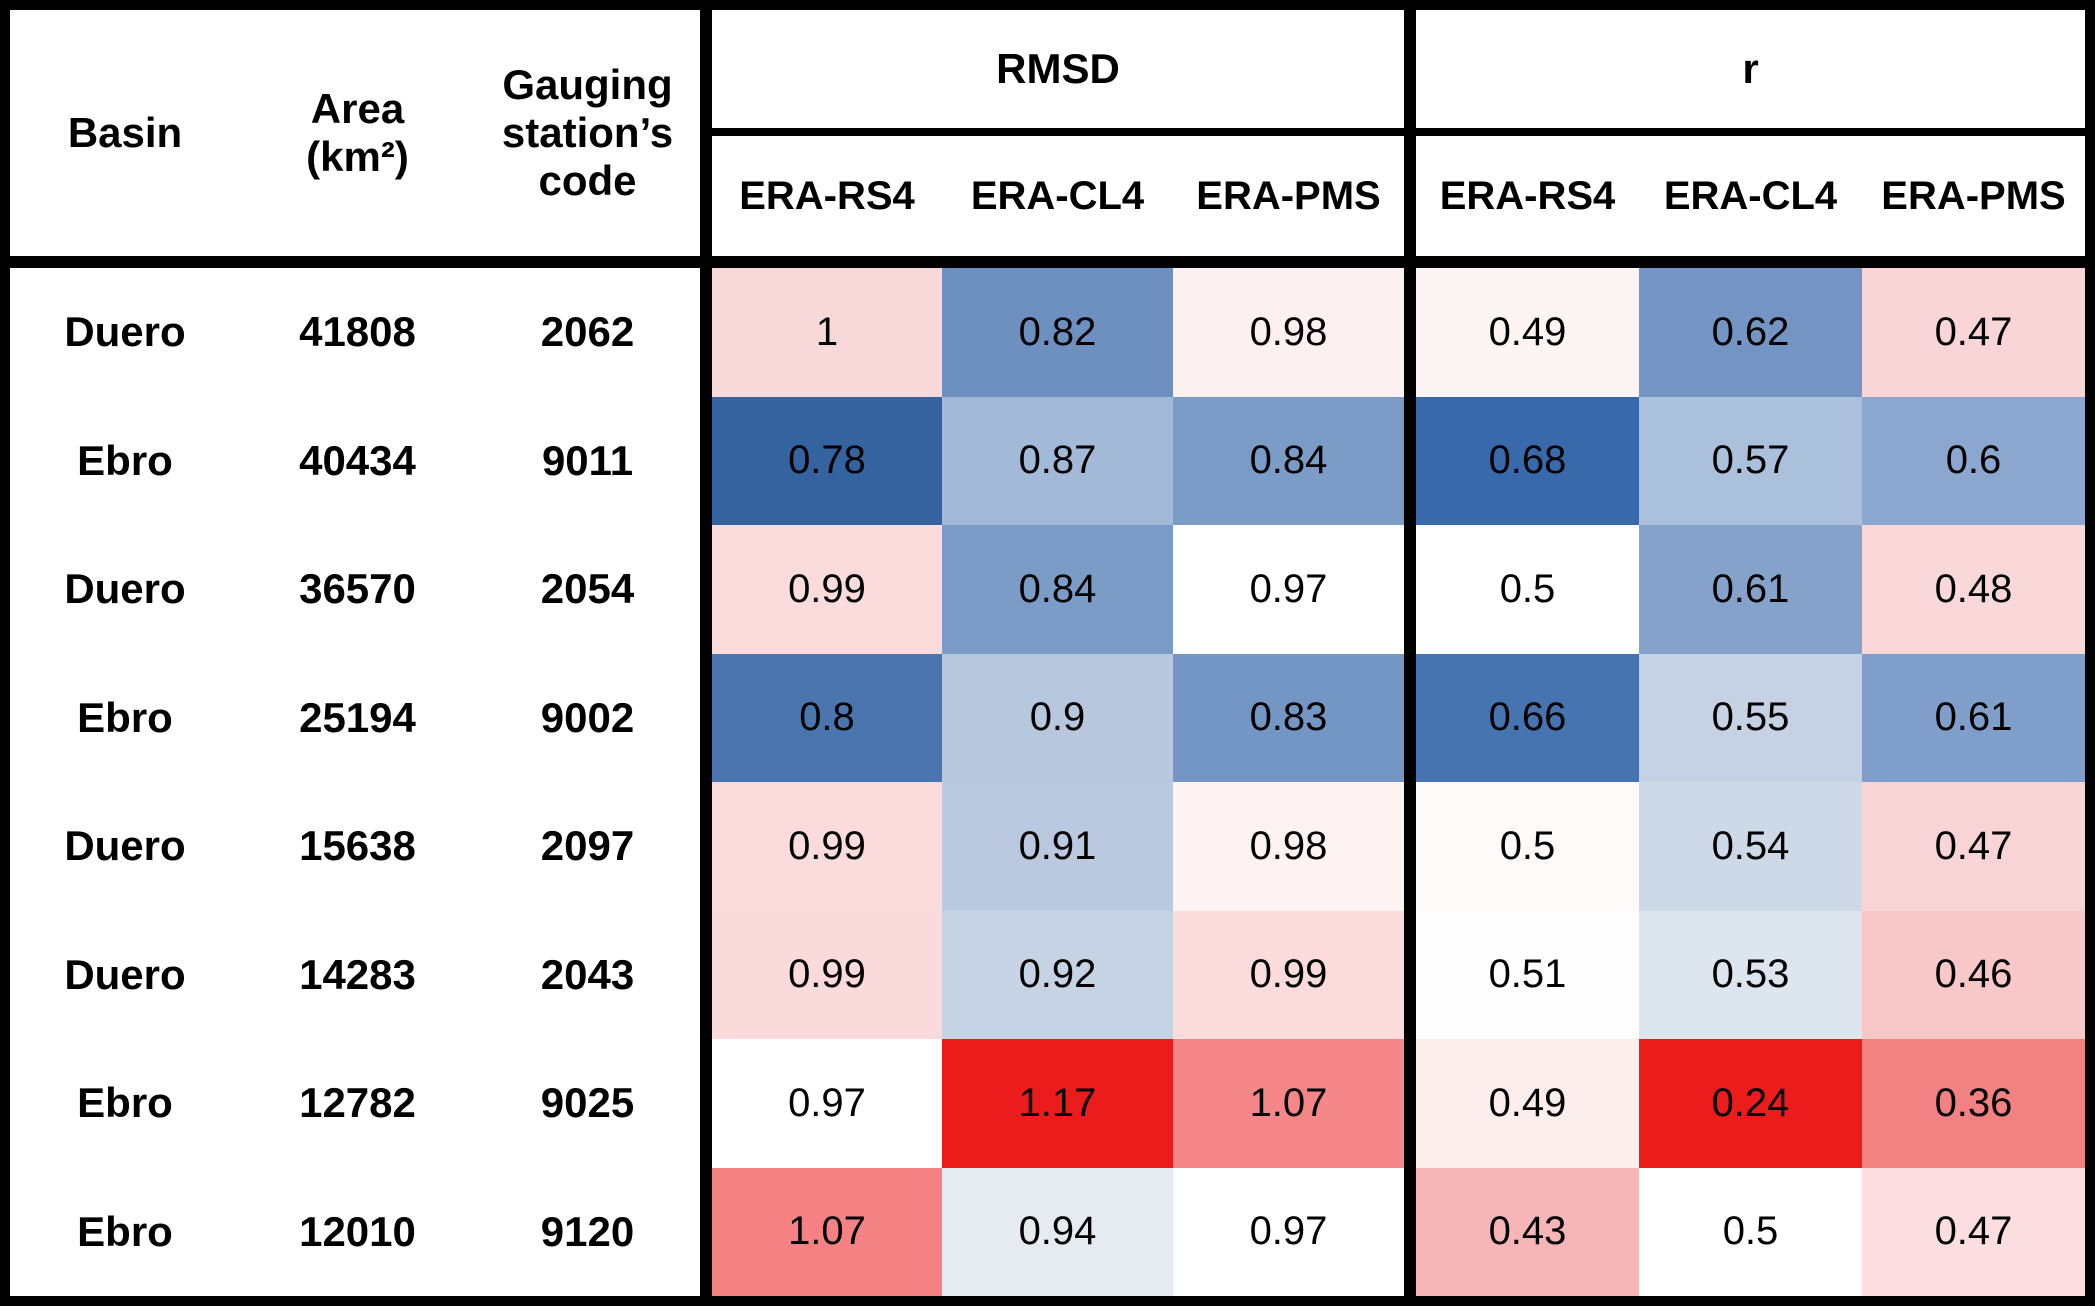 The image size is (2095, 1306). What do you see at coordinates (587, 974) in the screenshot?
I see `station-code-cell: 2043` at bounding box center [587, 974].